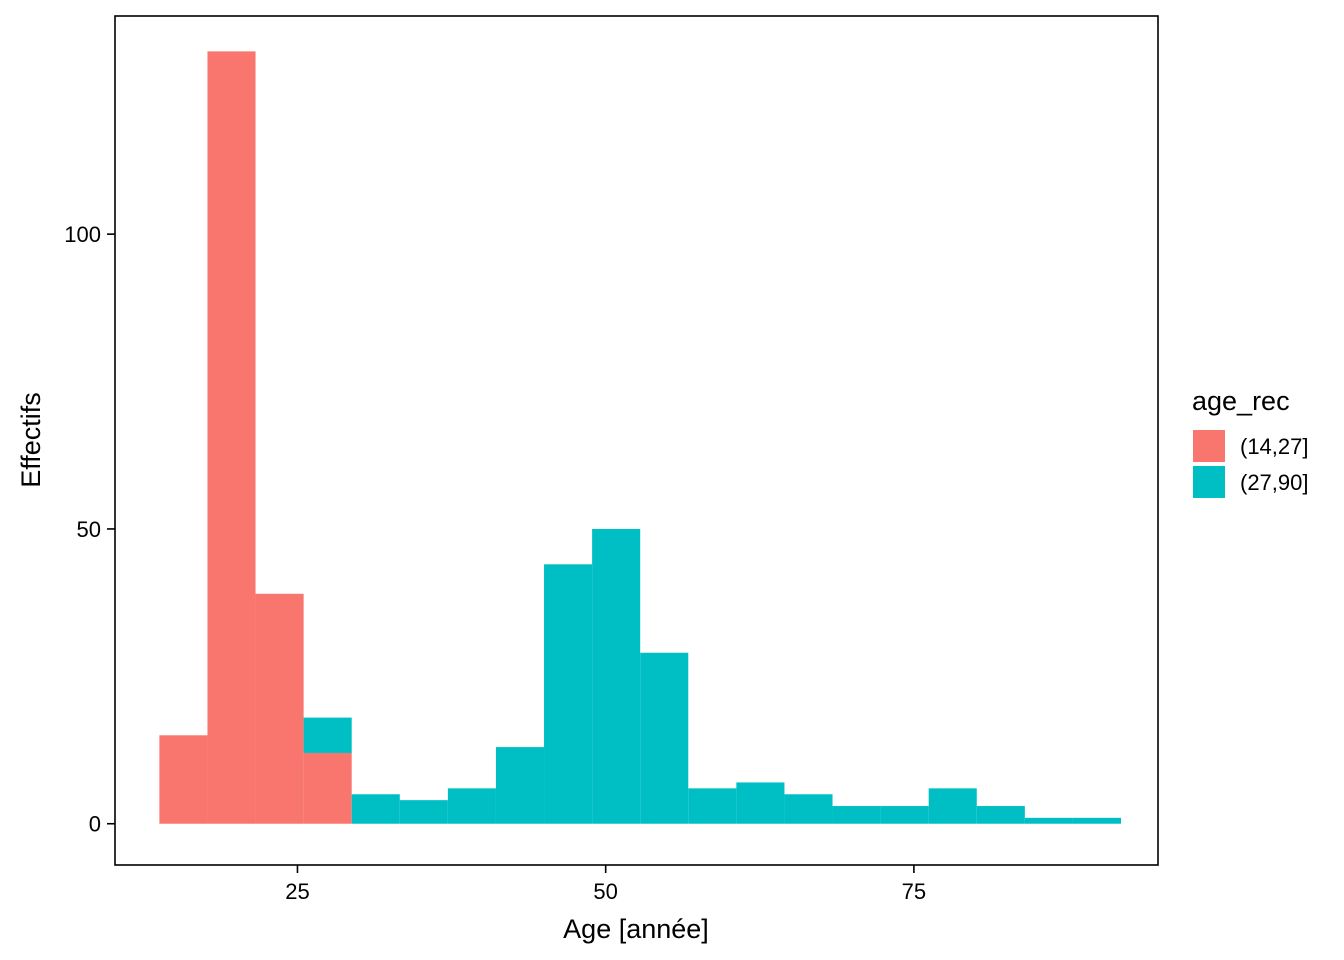 This screenshot has height=960, width=1344. What do you see at coordinates (82, 234) in the screenshot?
I see `y-tick-label: 100` at bounding box center [82, 234].